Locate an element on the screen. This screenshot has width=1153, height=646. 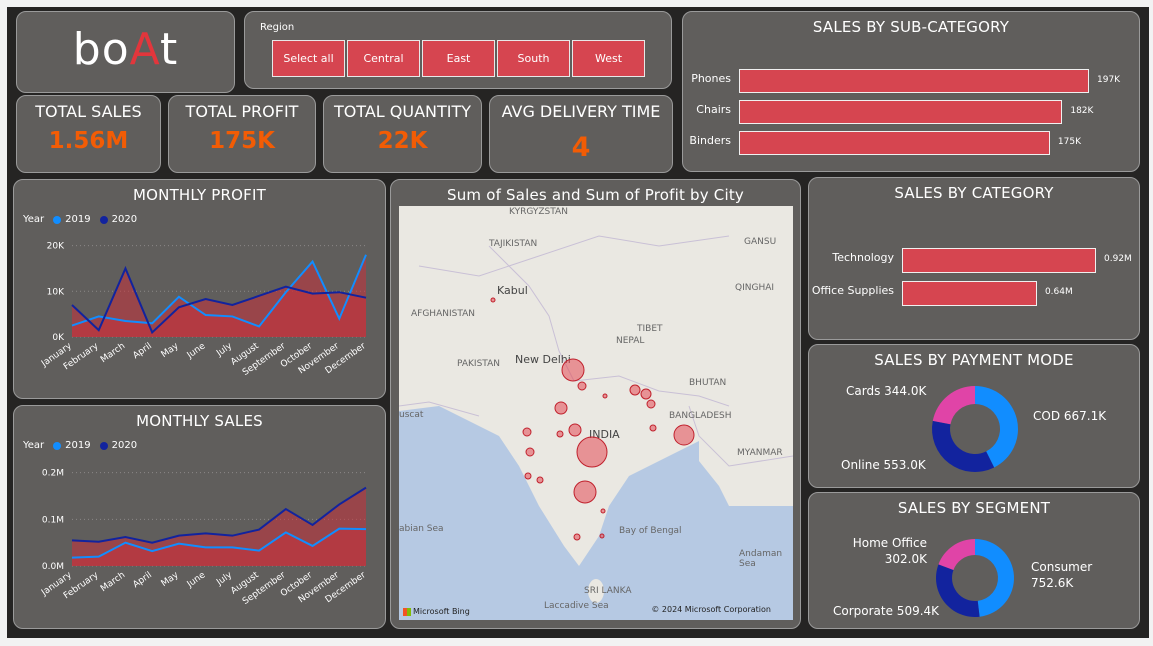
region-option-select-all: Select all is located at coordinates (308, 58).